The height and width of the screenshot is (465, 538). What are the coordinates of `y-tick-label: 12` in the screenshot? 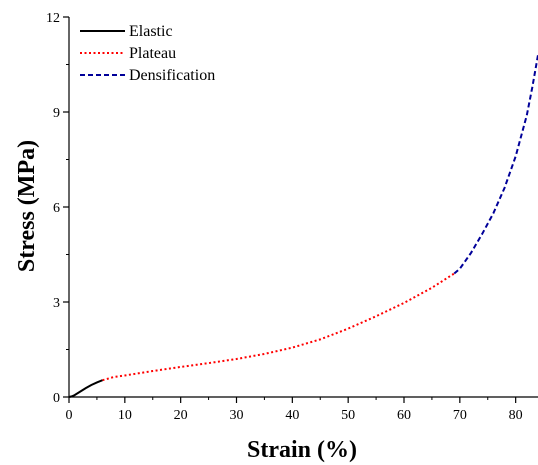 It's located at (53, 18).